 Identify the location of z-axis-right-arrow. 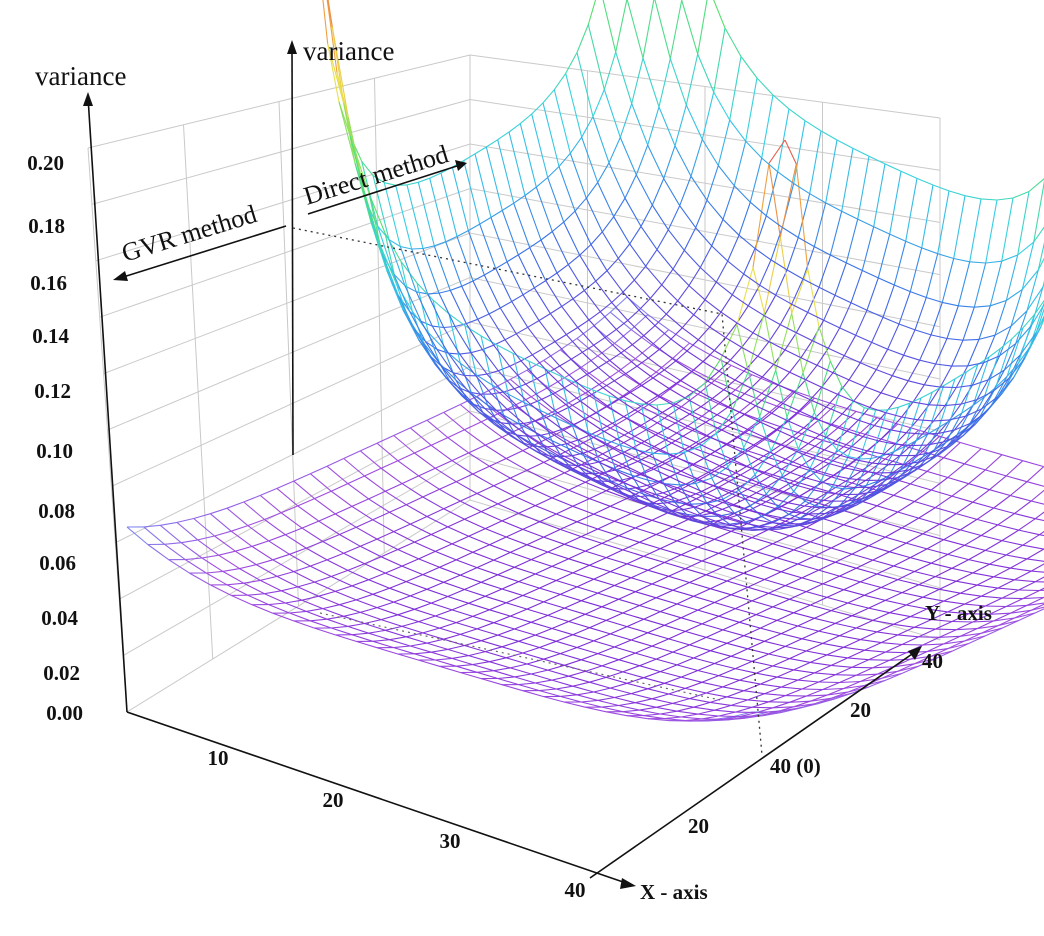
(292, 47).